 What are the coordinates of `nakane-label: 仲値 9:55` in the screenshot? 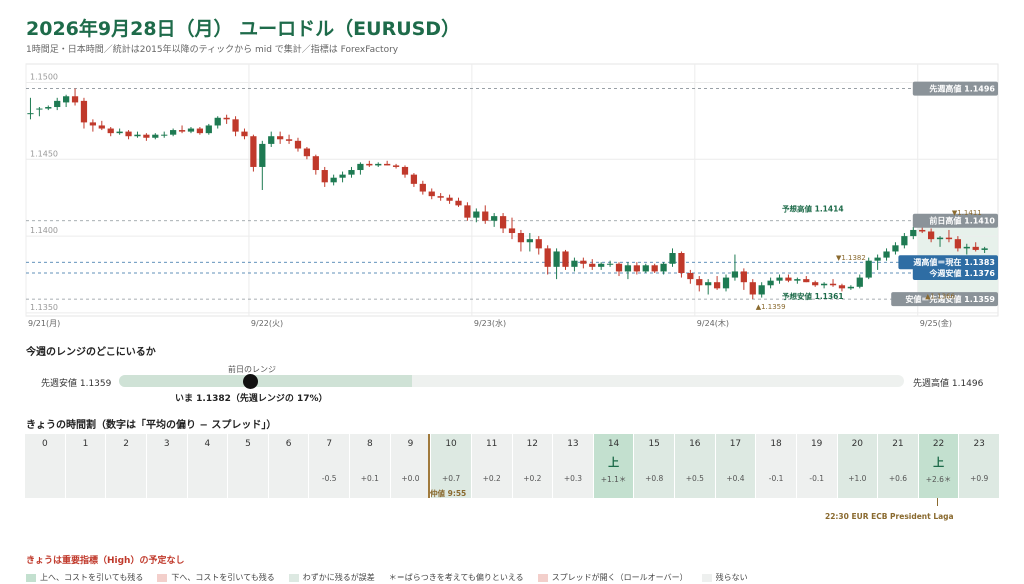 It's located at (448, 493).